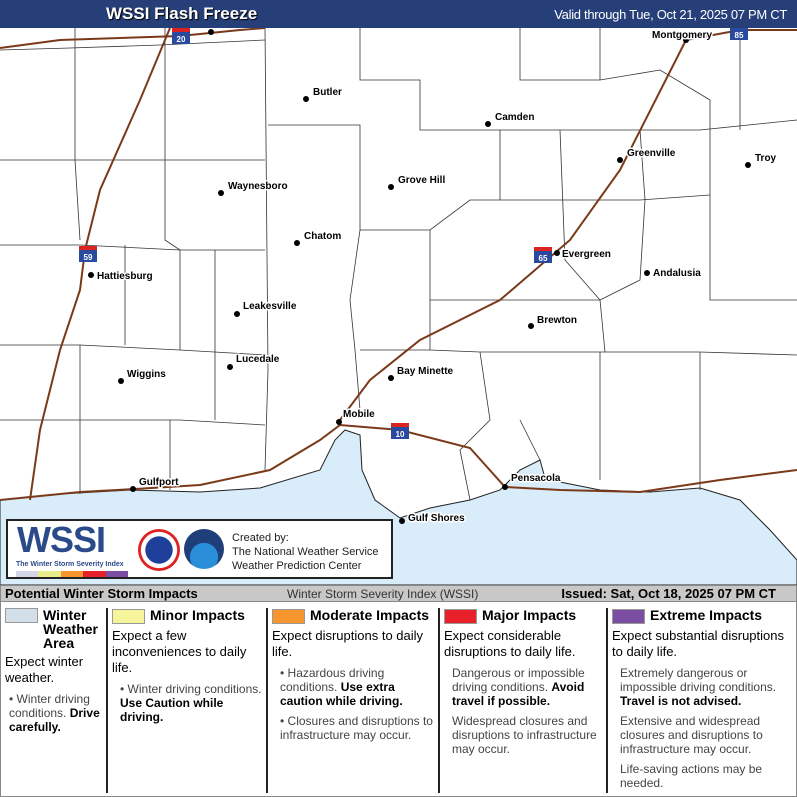 The image size is (797, 797). I want to click on legend-index-name: Winter Storm Severity Index (WSSI), so click(383, 594).